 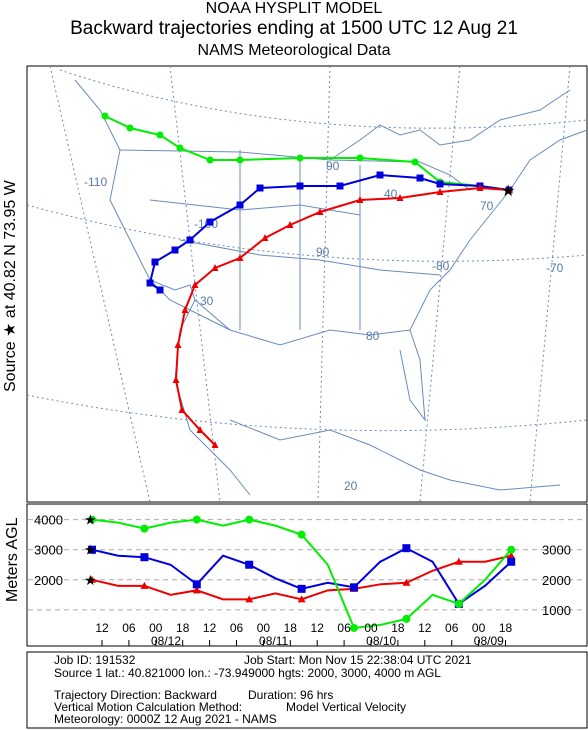 What do you see at coordinates (300, 240) in the screenshot?
I see `state-line` at bounding box center [300, 240].